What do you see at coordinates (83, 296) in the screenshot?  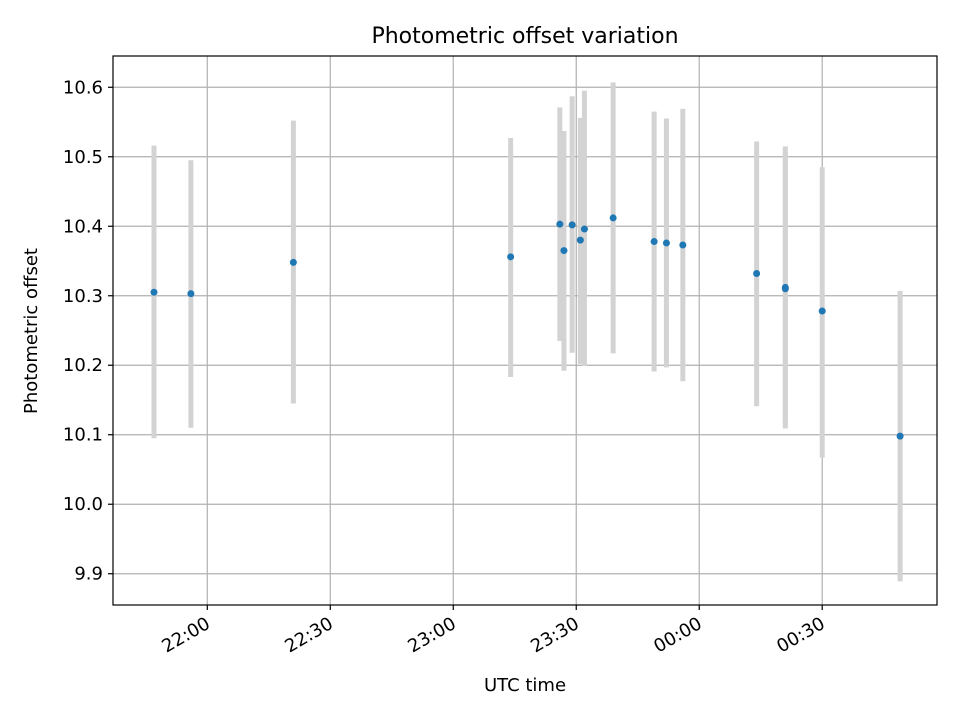 I see `y-tick-label: 10.3` at bounding box center [83, 296].